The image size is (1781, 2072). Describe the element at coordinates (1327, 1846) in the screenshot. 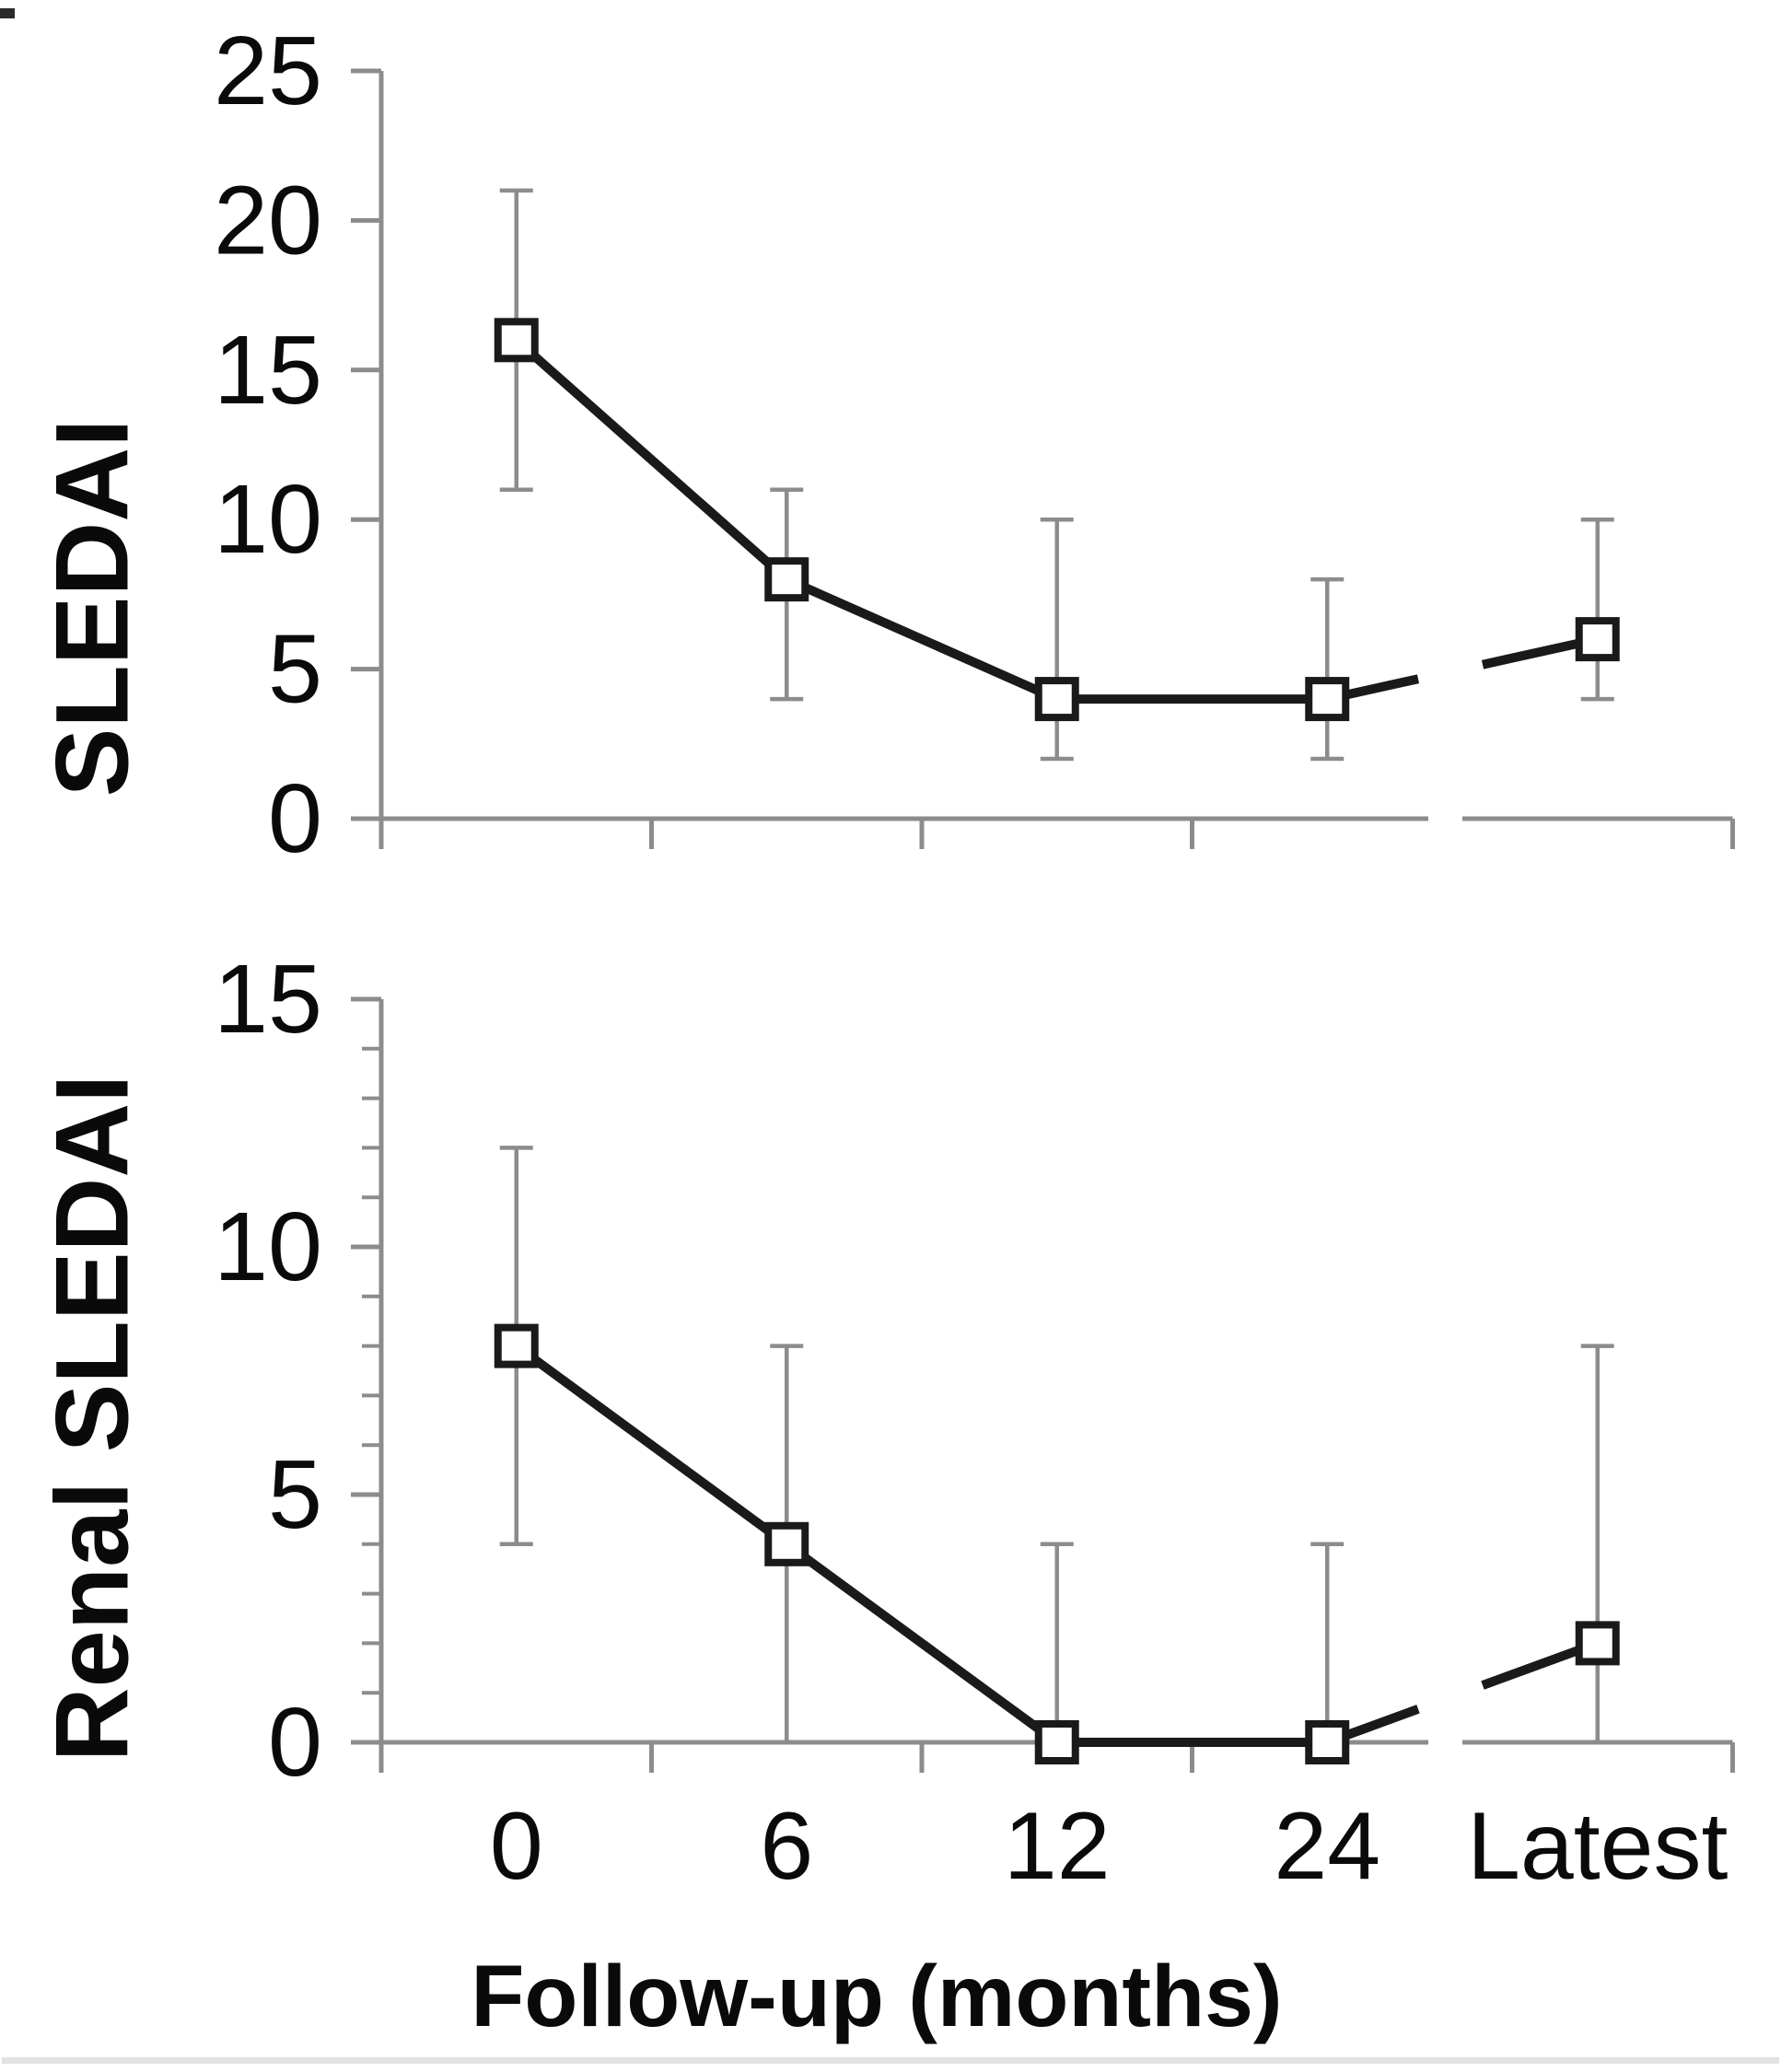

I see `x-tick-label-24: 24` at that location.